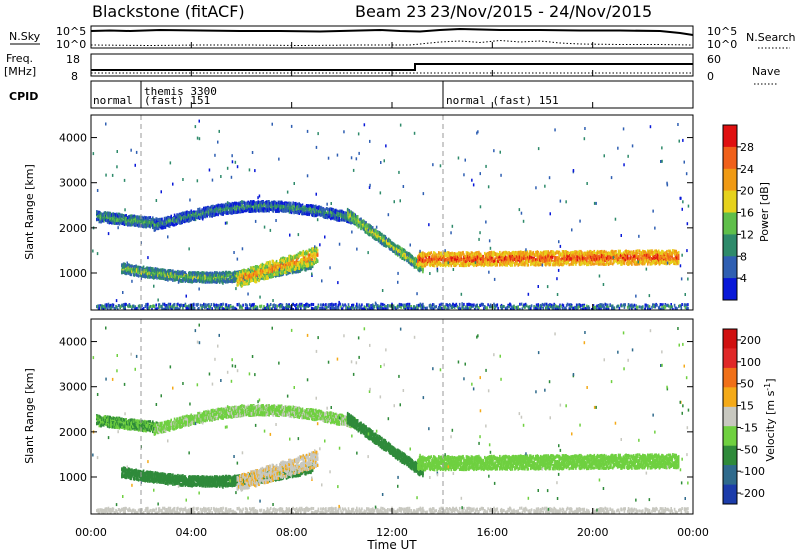 The height and width of the screenshot is (554, 800). I want to click on velocity-colorbar-tick-7: -200, so click(752, 493).